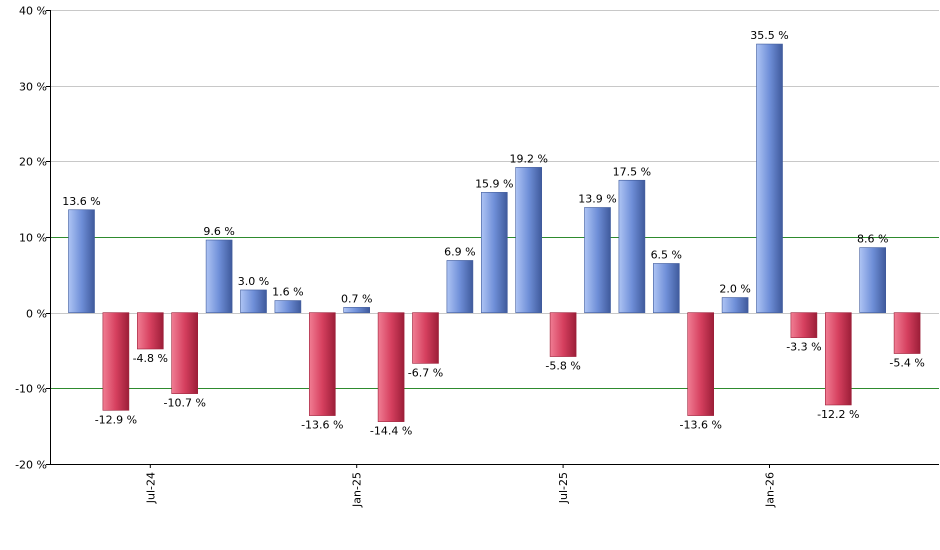 Image resolution: width=940 pixels, height=550 pixels. I want to click on y-tick-label: 0 %, so click(36, 314).